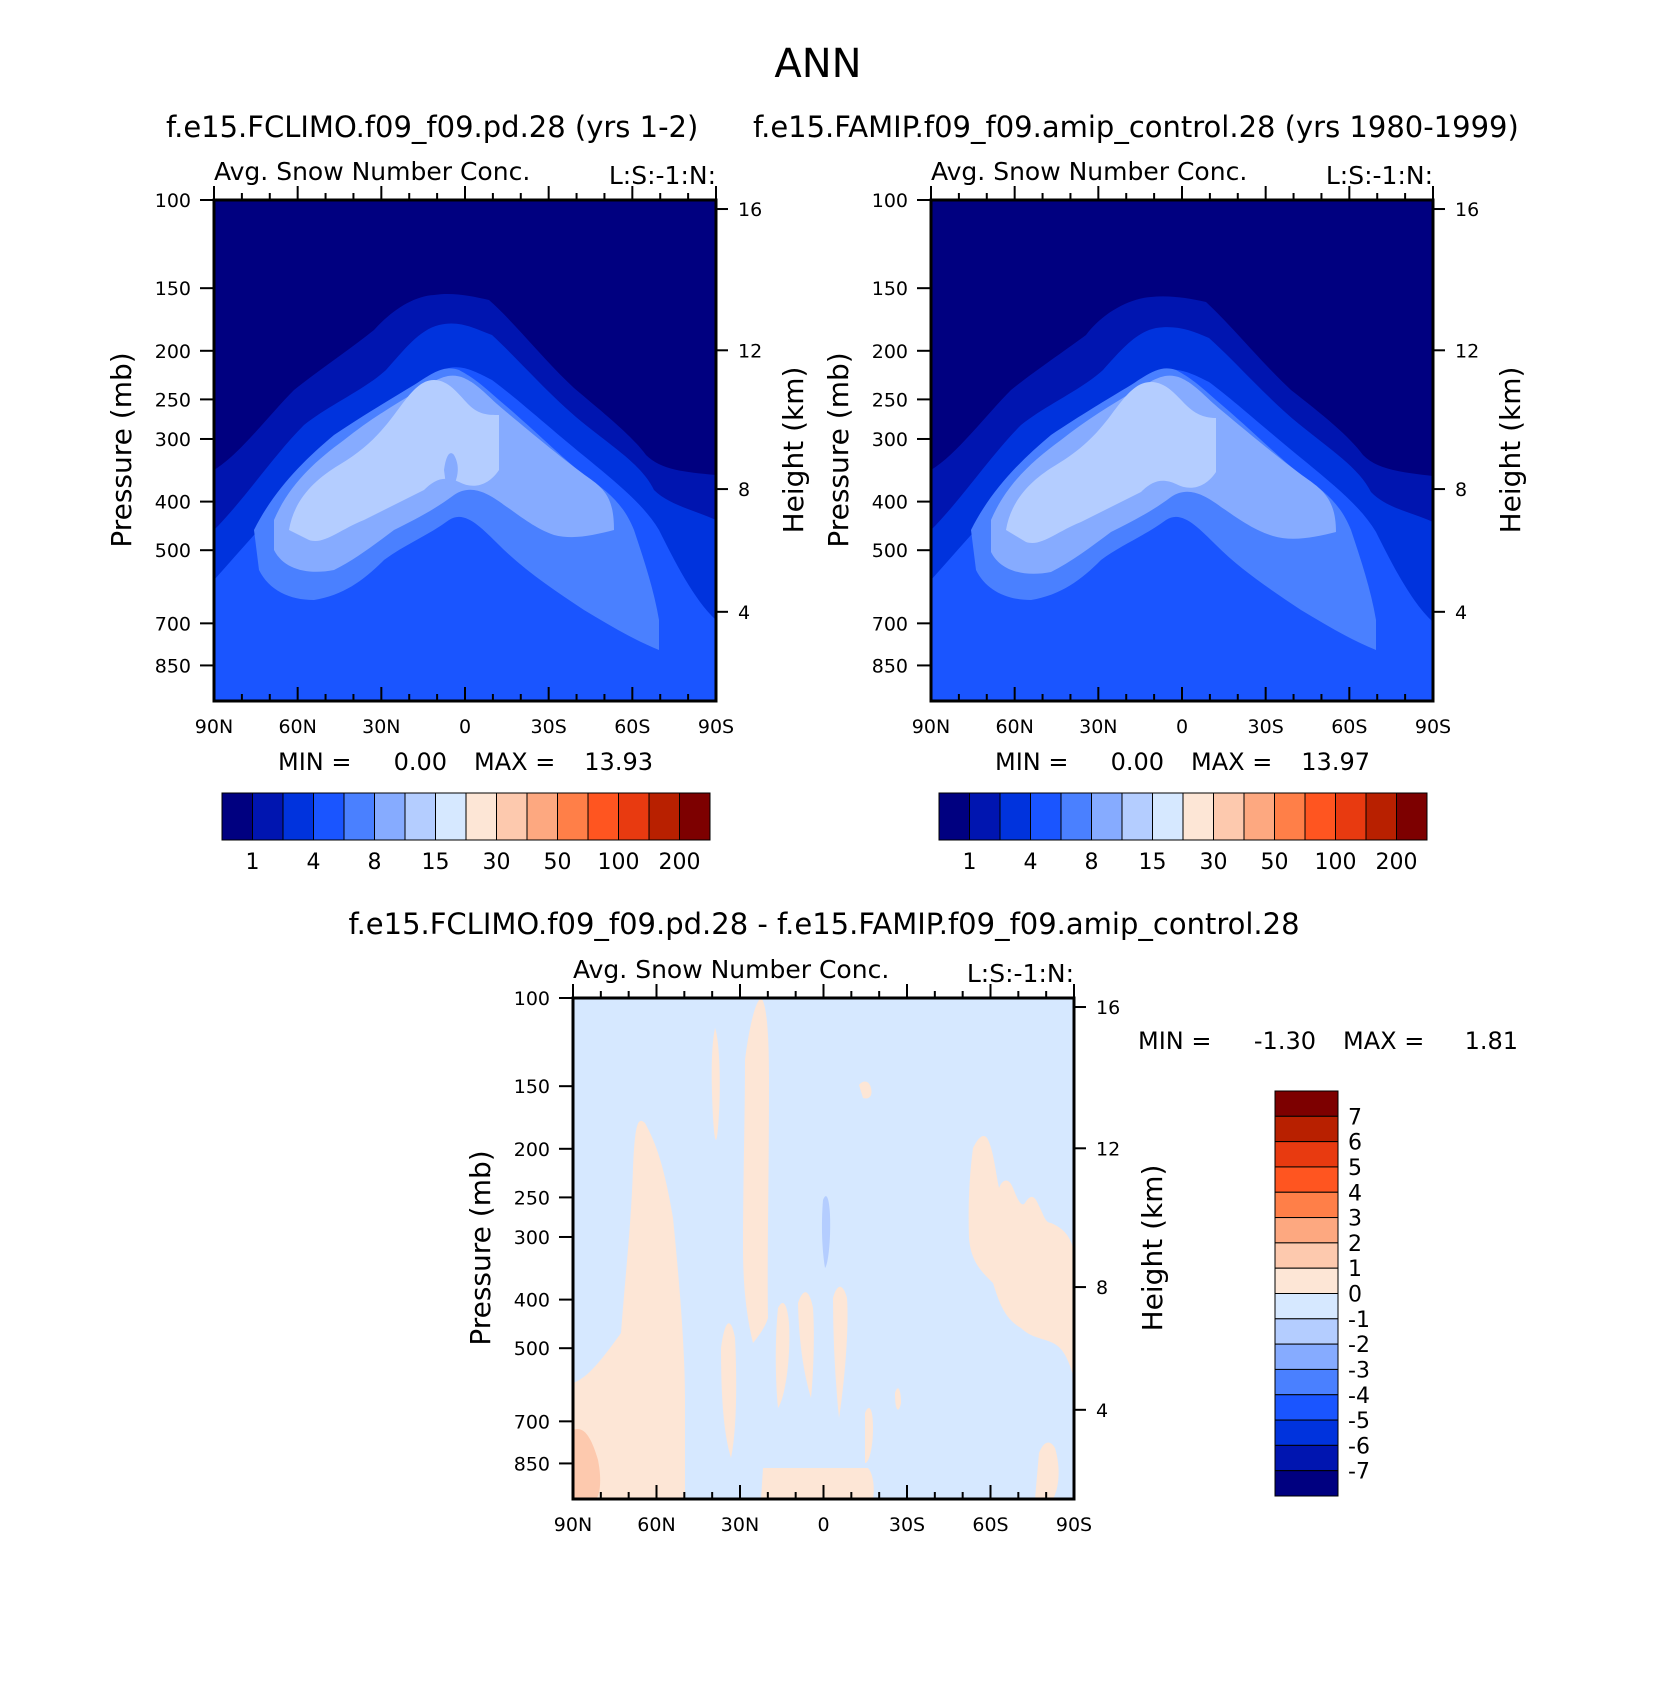 Image resolution: width=1658 pixels, height=1694 pixels. Describe the element at coordinates (890, 551) in the screenshot. I see `y-tick-label: 500` at that location.